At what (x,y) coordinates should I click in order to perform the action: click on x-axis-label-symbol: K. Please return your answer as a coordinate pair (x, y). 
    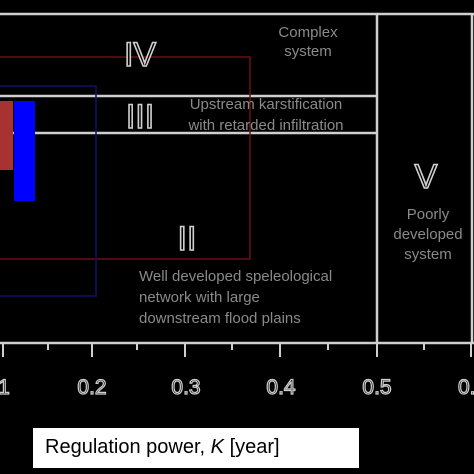
    Looking at the image, I should click on (217, 447).